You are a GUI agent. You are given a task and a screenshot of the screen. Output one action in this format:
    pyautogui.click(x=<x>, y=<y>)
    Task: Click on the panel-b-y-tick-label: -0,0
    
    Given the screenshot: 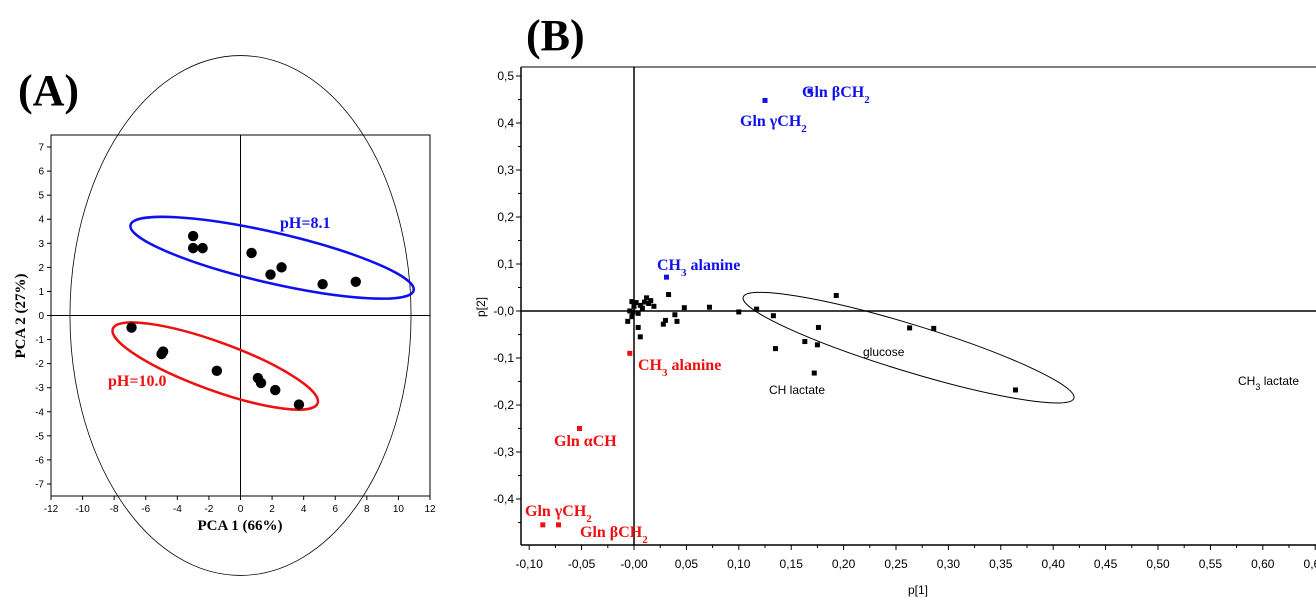 What is the action you would take?
    pyautogui.click(x=503, y=311)
    